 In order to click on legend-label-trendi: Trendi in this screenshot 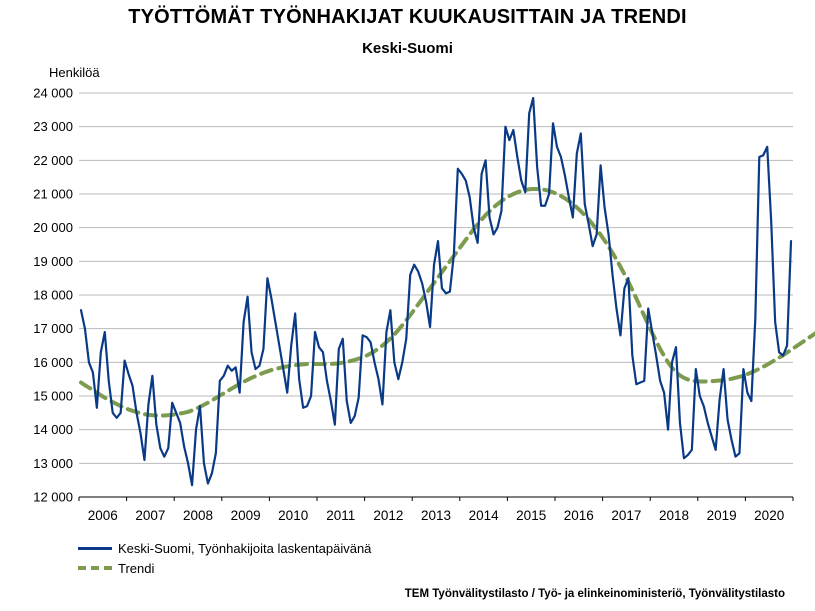, I will do `click(136, 568)`.